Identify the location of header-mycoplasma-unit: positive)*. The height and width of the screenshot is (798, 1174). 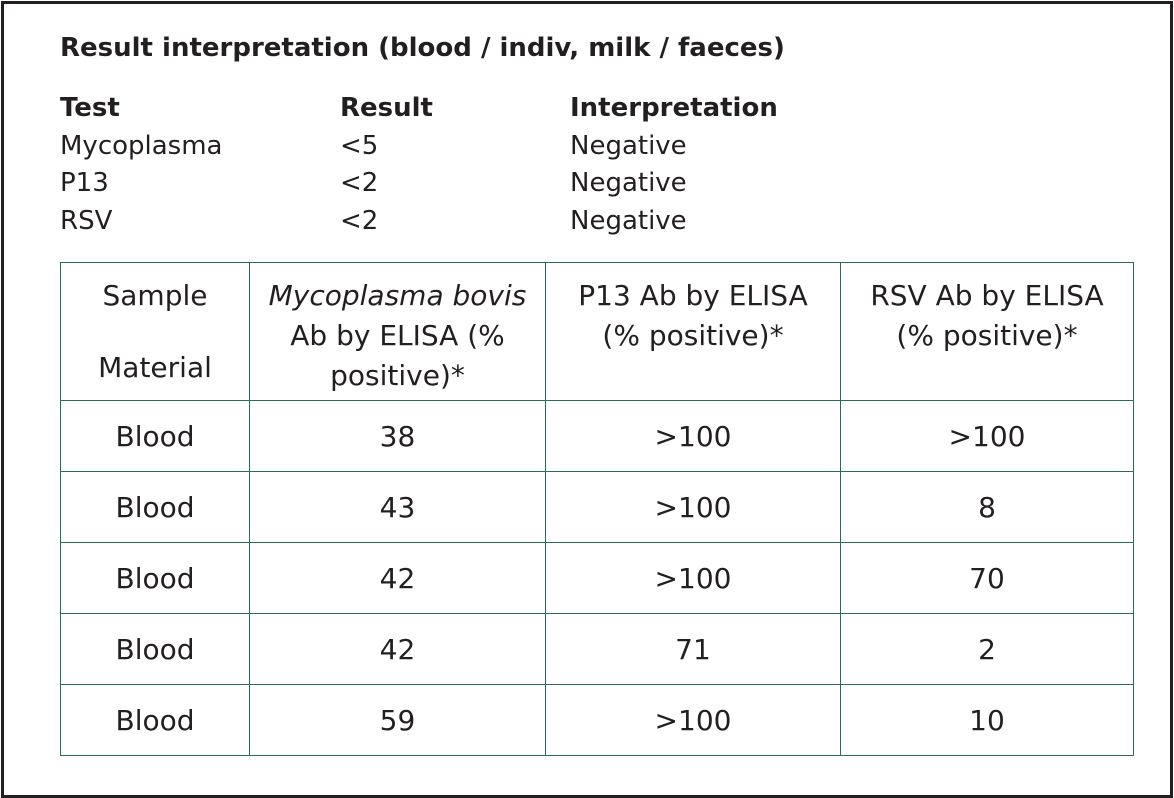
(397, 375).